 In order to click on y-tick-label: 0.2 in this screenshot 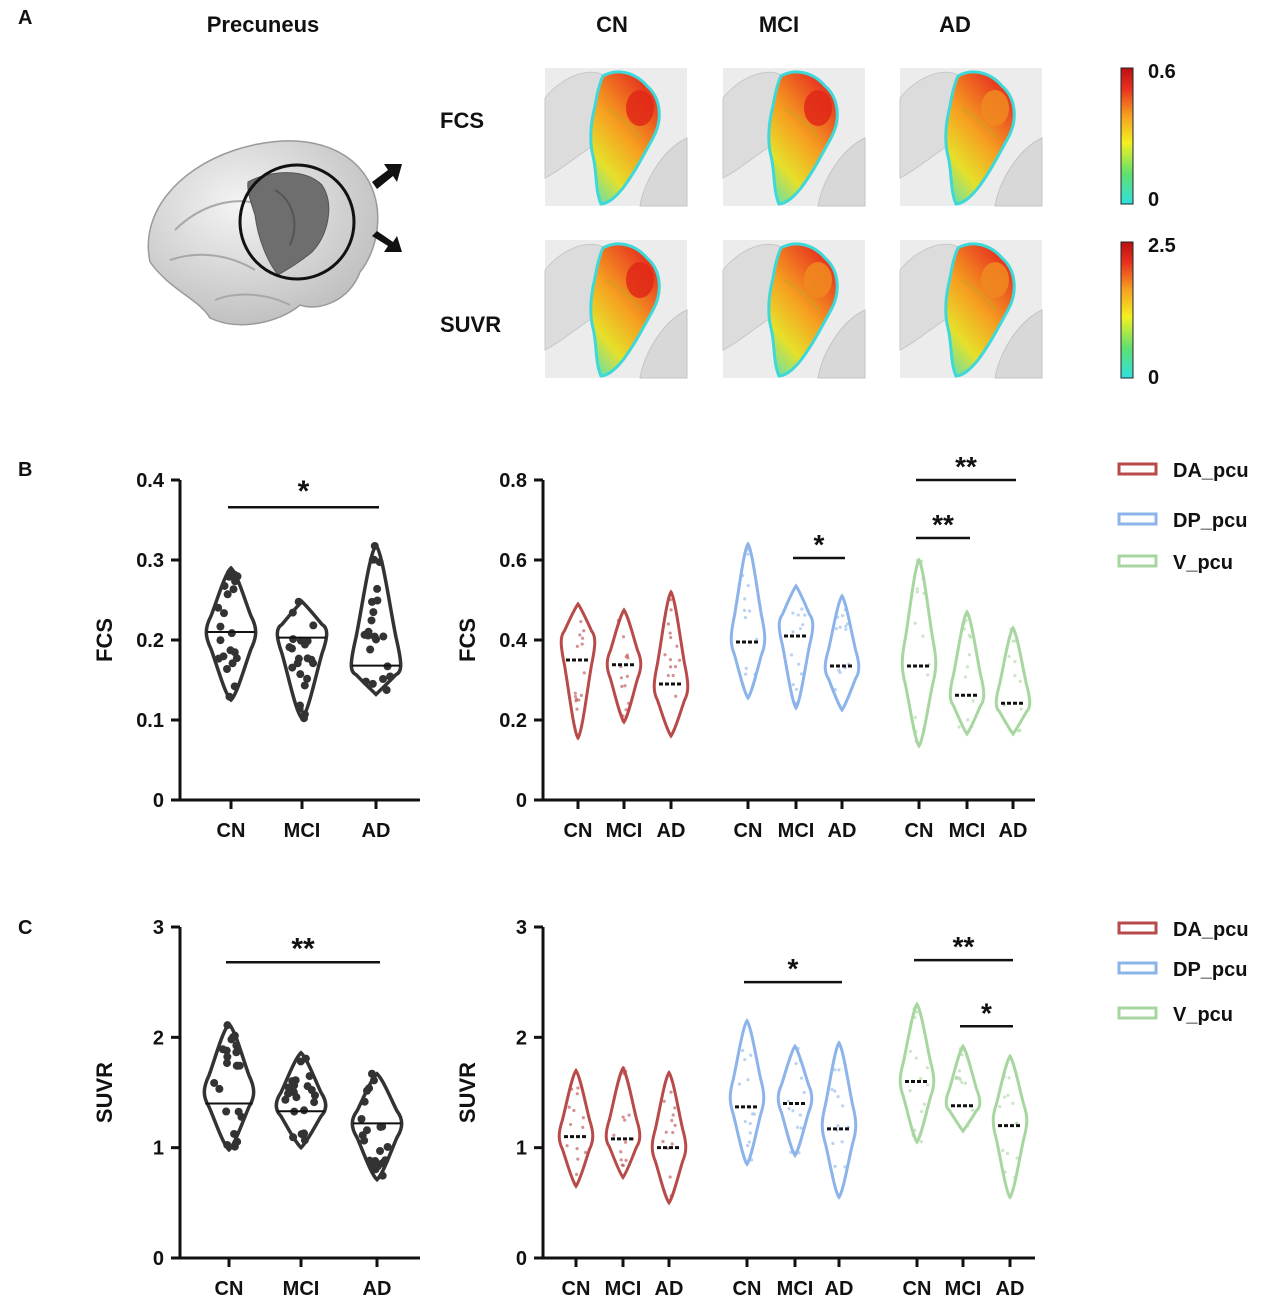, I will do `click(150, 641)`.